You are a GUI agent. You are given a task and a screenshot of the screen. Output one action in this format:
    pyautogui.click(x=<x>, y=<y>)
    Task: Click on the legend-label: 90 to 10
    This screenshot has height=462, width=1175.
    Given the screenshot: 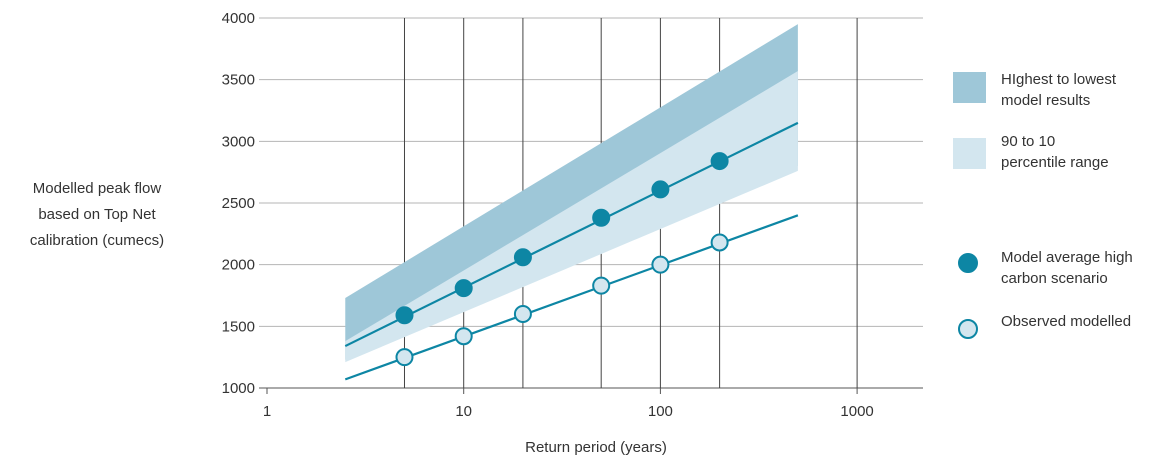 What is the action you would take?
    pyautogui.click(x=1028, y=141)
    